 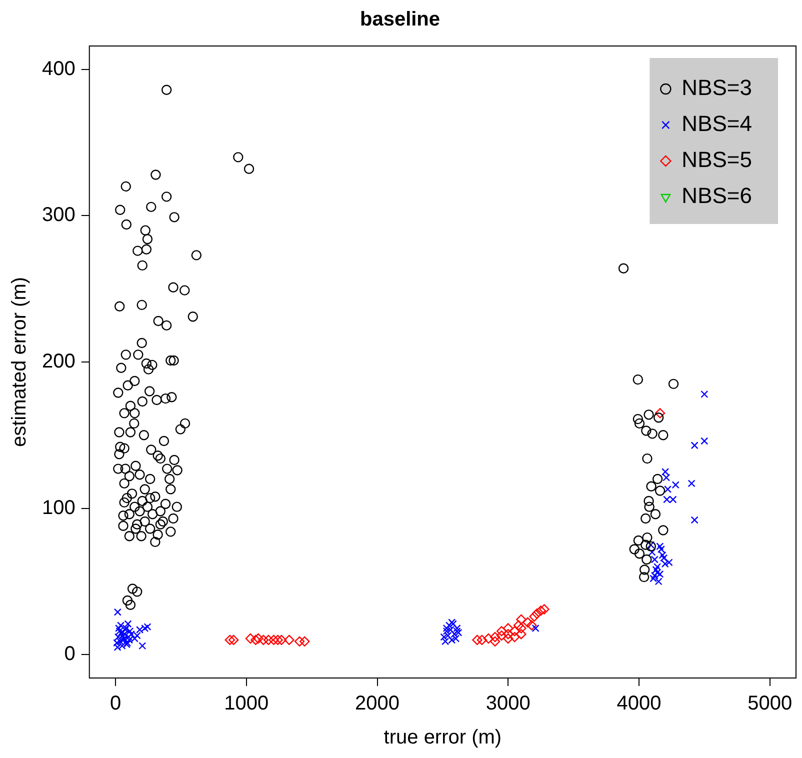 I want to click on legend-label: NBS=3, so click(x=717, y=87).